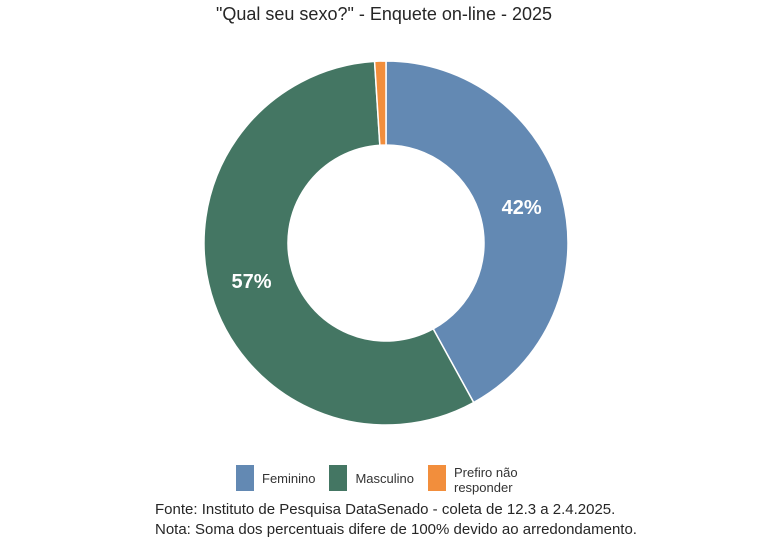  Describe the element at coordinates (522, 208) in the screenshot. I see `data-label-feminino: 42%` at that location.